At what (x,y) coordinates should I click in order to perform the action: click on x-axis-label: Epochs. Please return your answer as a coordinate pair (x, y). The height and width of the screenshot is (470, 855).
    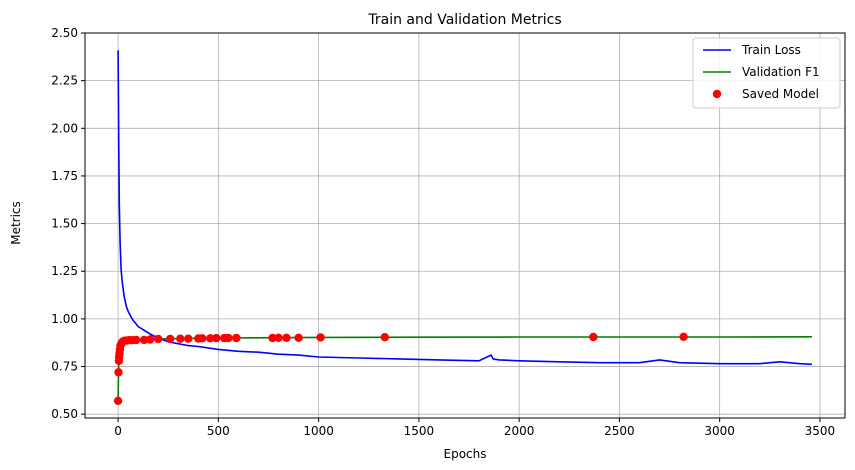
    Looking at the image, I should click on (465, 454).